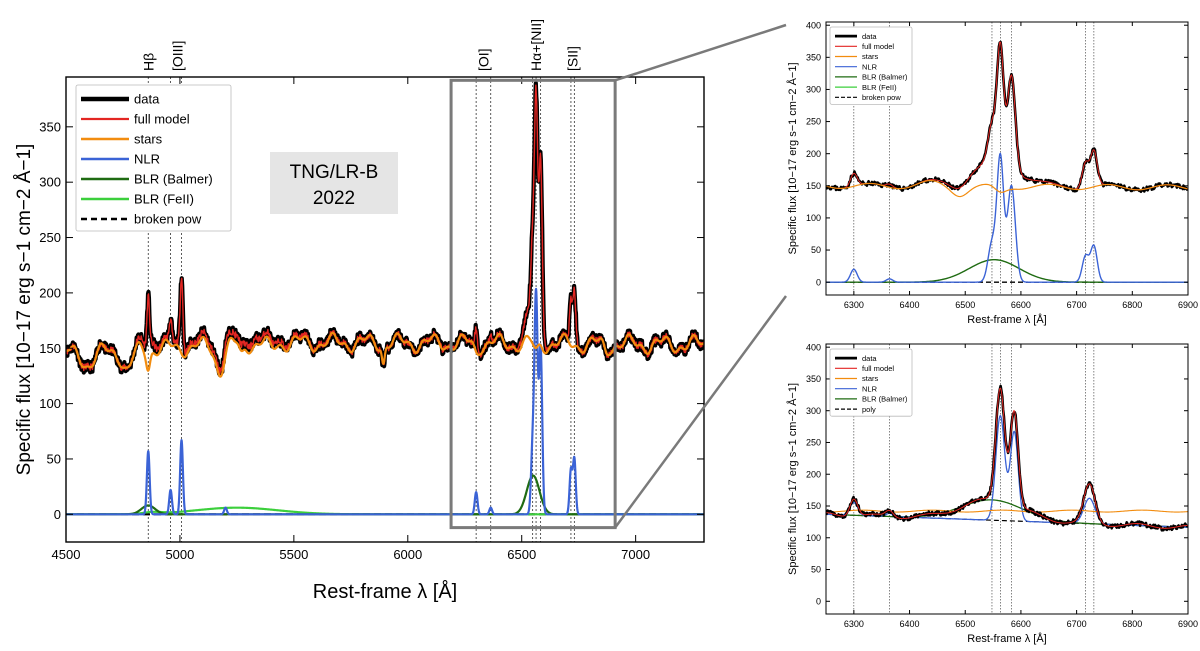 This screenshot has height=651, width=1200. Describe the element at coordinates (573, 58) in the screenshot. I see `emission-line-label: [SII]` at that location.